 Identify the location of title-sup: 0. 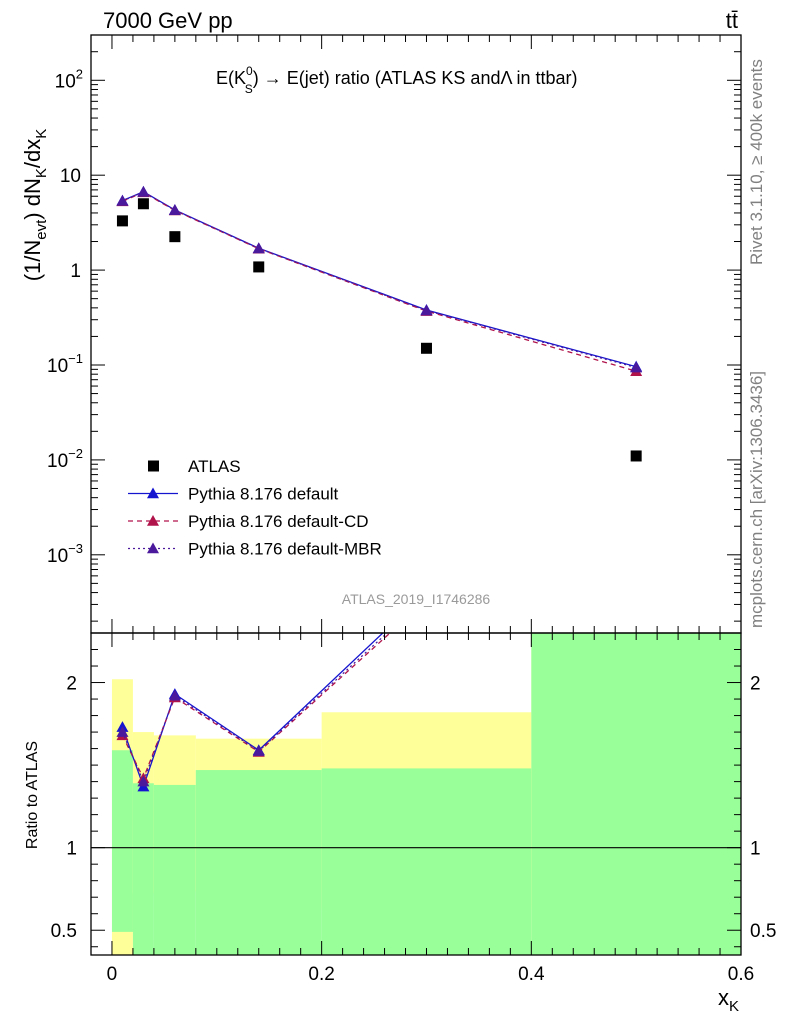
(249, 71).